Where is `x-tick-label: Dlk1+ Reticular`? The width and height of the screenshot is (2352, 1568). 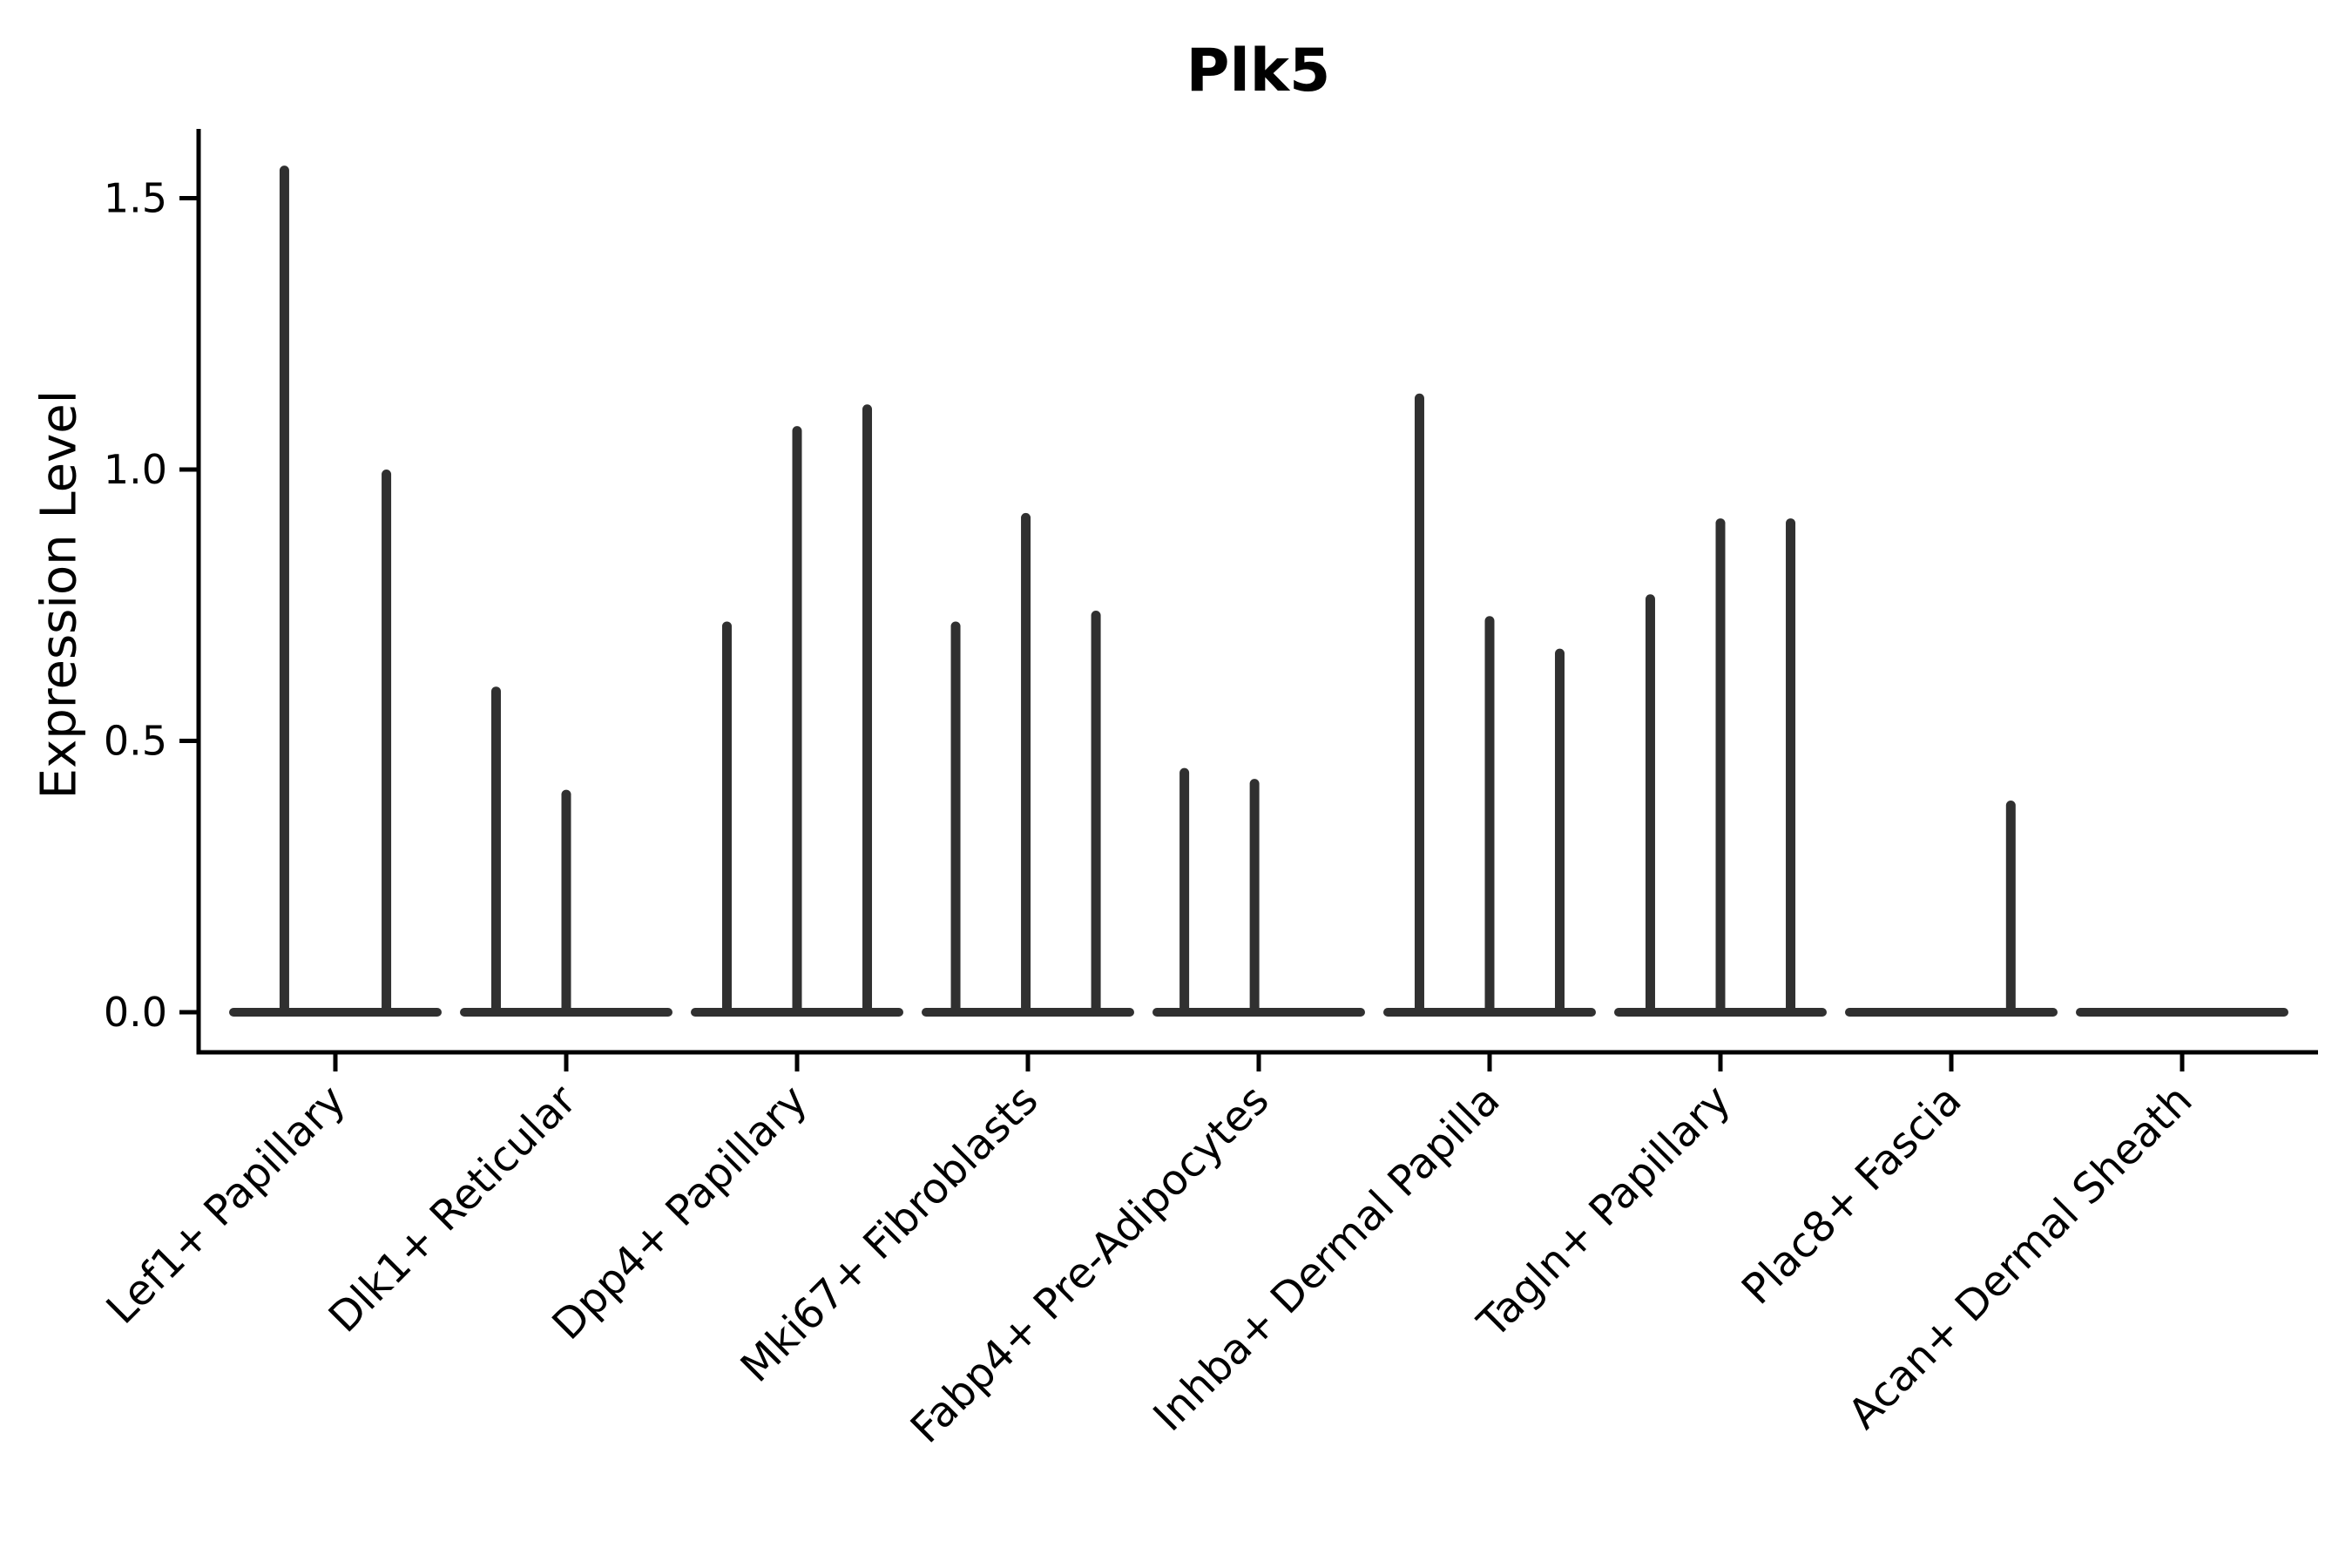
x-tick-label: Dlk1+ Reticular is located at coordinates (453, 1209).